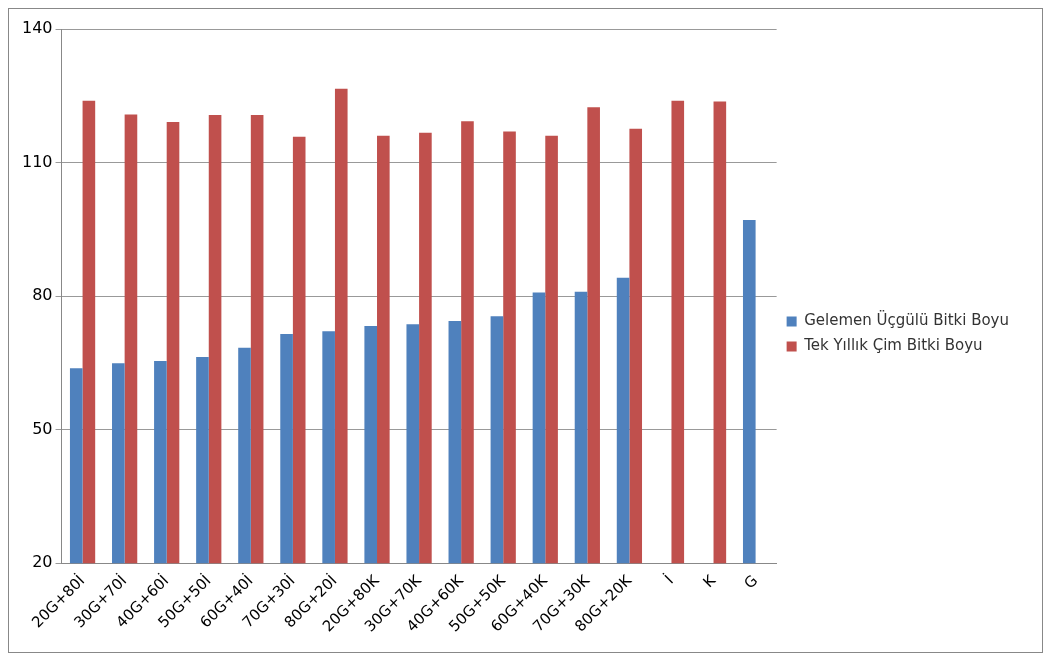 This screenshot has width=1057, height=667. I want to click on x-tick-label: K, so click(709, 581).